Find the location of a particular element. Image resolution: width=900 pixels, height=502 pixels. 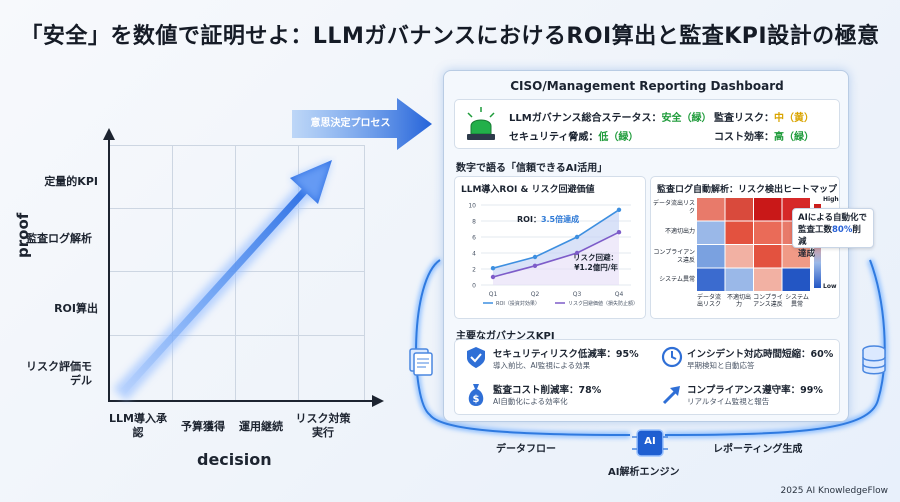

decision-process-label: 意思決定プロセス is located at coordinates (350, 123).